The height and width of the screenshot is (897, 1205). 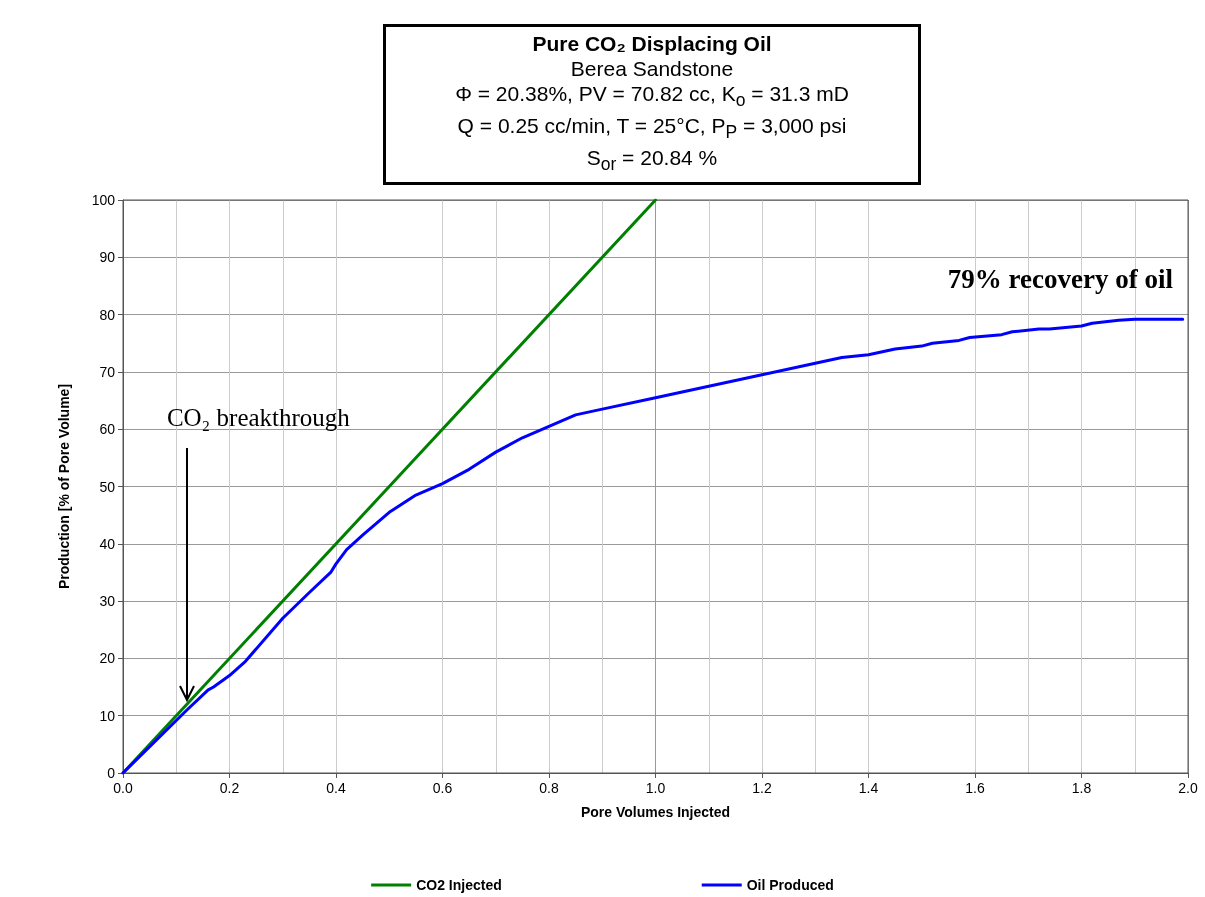 I want to click on x-tick-label: 1.8, so click(x=1081, y=788).